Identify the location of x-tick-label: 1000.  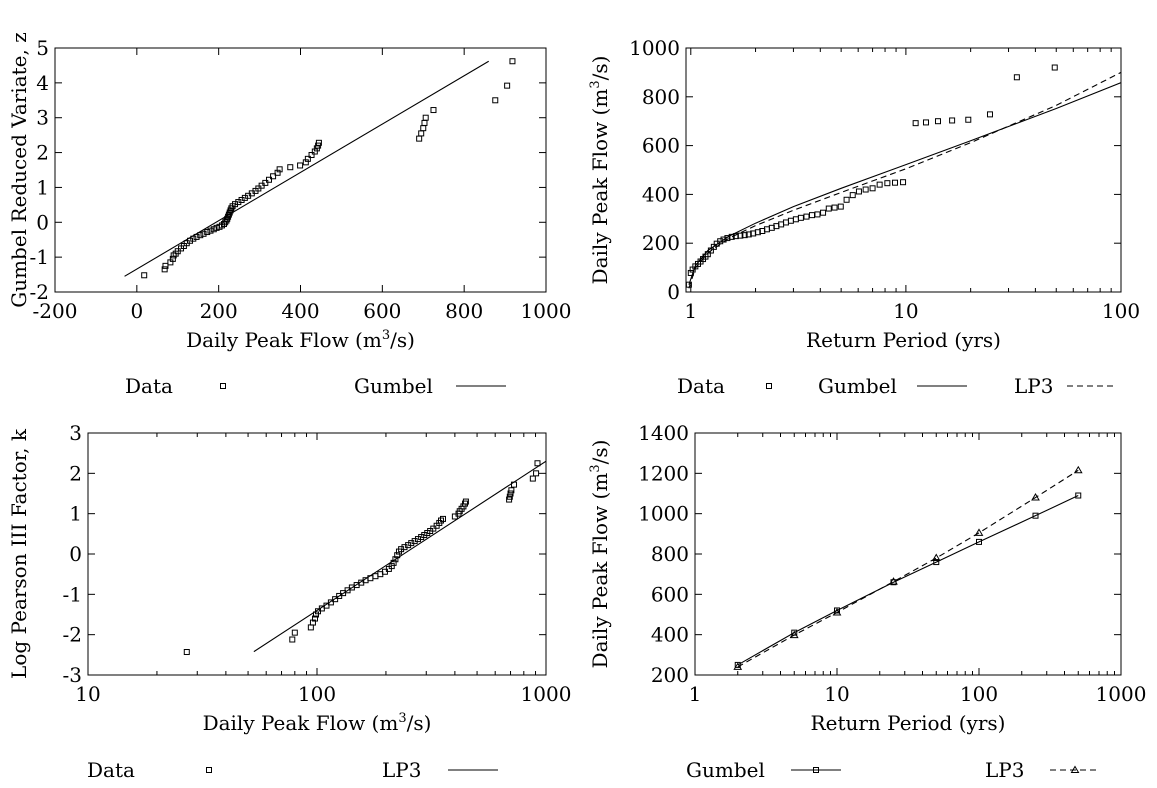
(1121, 694).